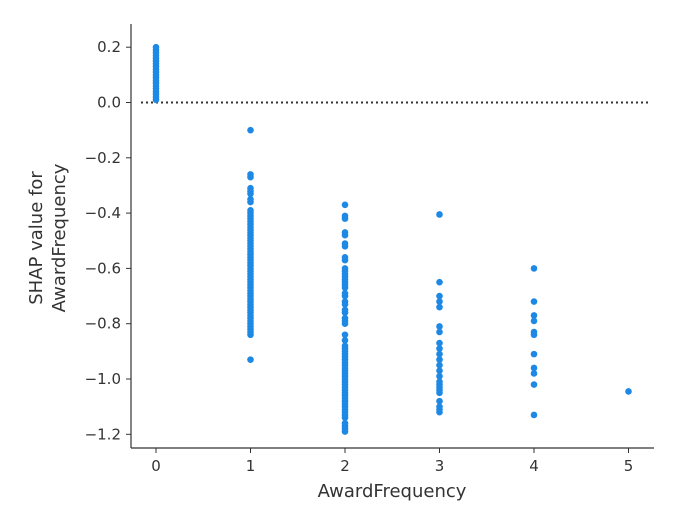  What do you see at coordinates (440, 466) in the screenshot?
I see `x-tick-label: 3` at bounding box center [440, 466].